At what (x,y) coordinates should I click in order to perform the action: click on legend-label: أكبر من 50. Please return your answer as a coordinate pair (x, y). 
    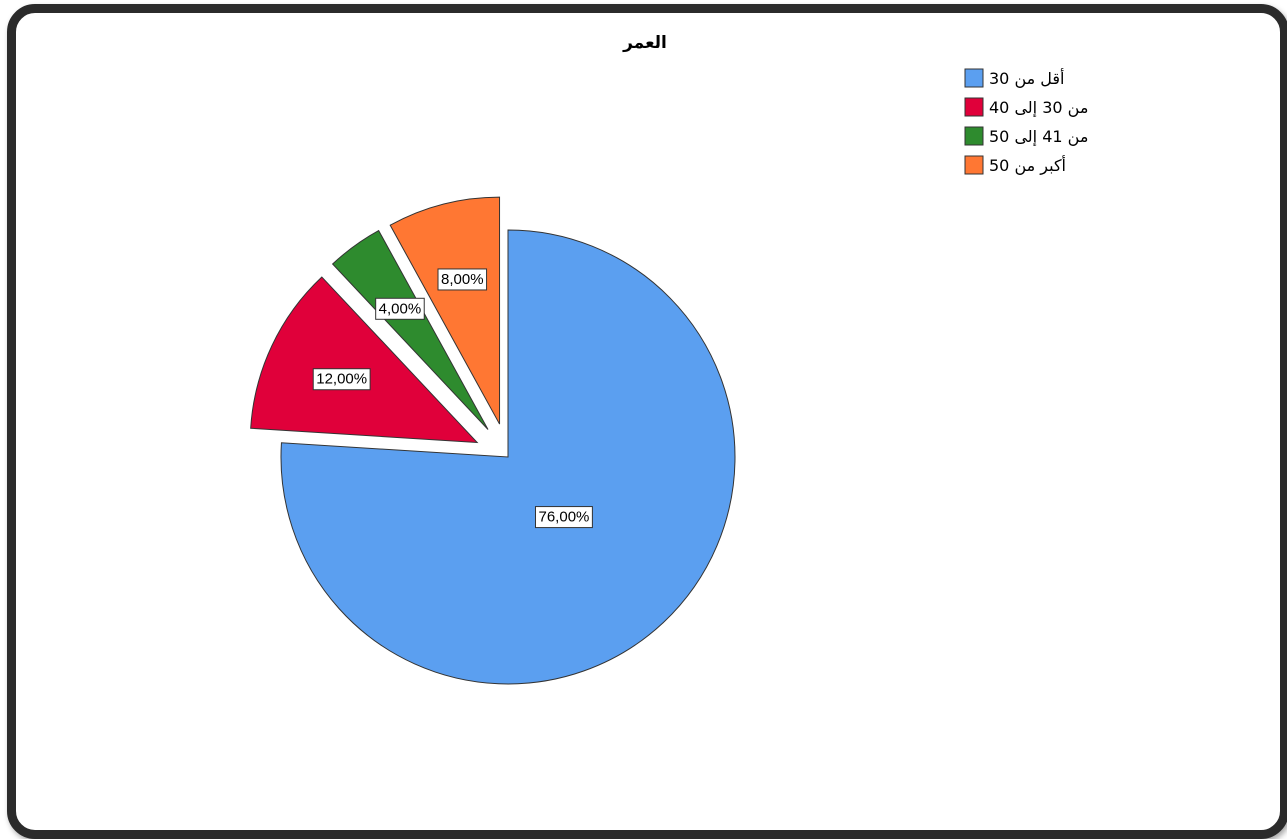
    Looking at the image, I should click on (1027, 165).